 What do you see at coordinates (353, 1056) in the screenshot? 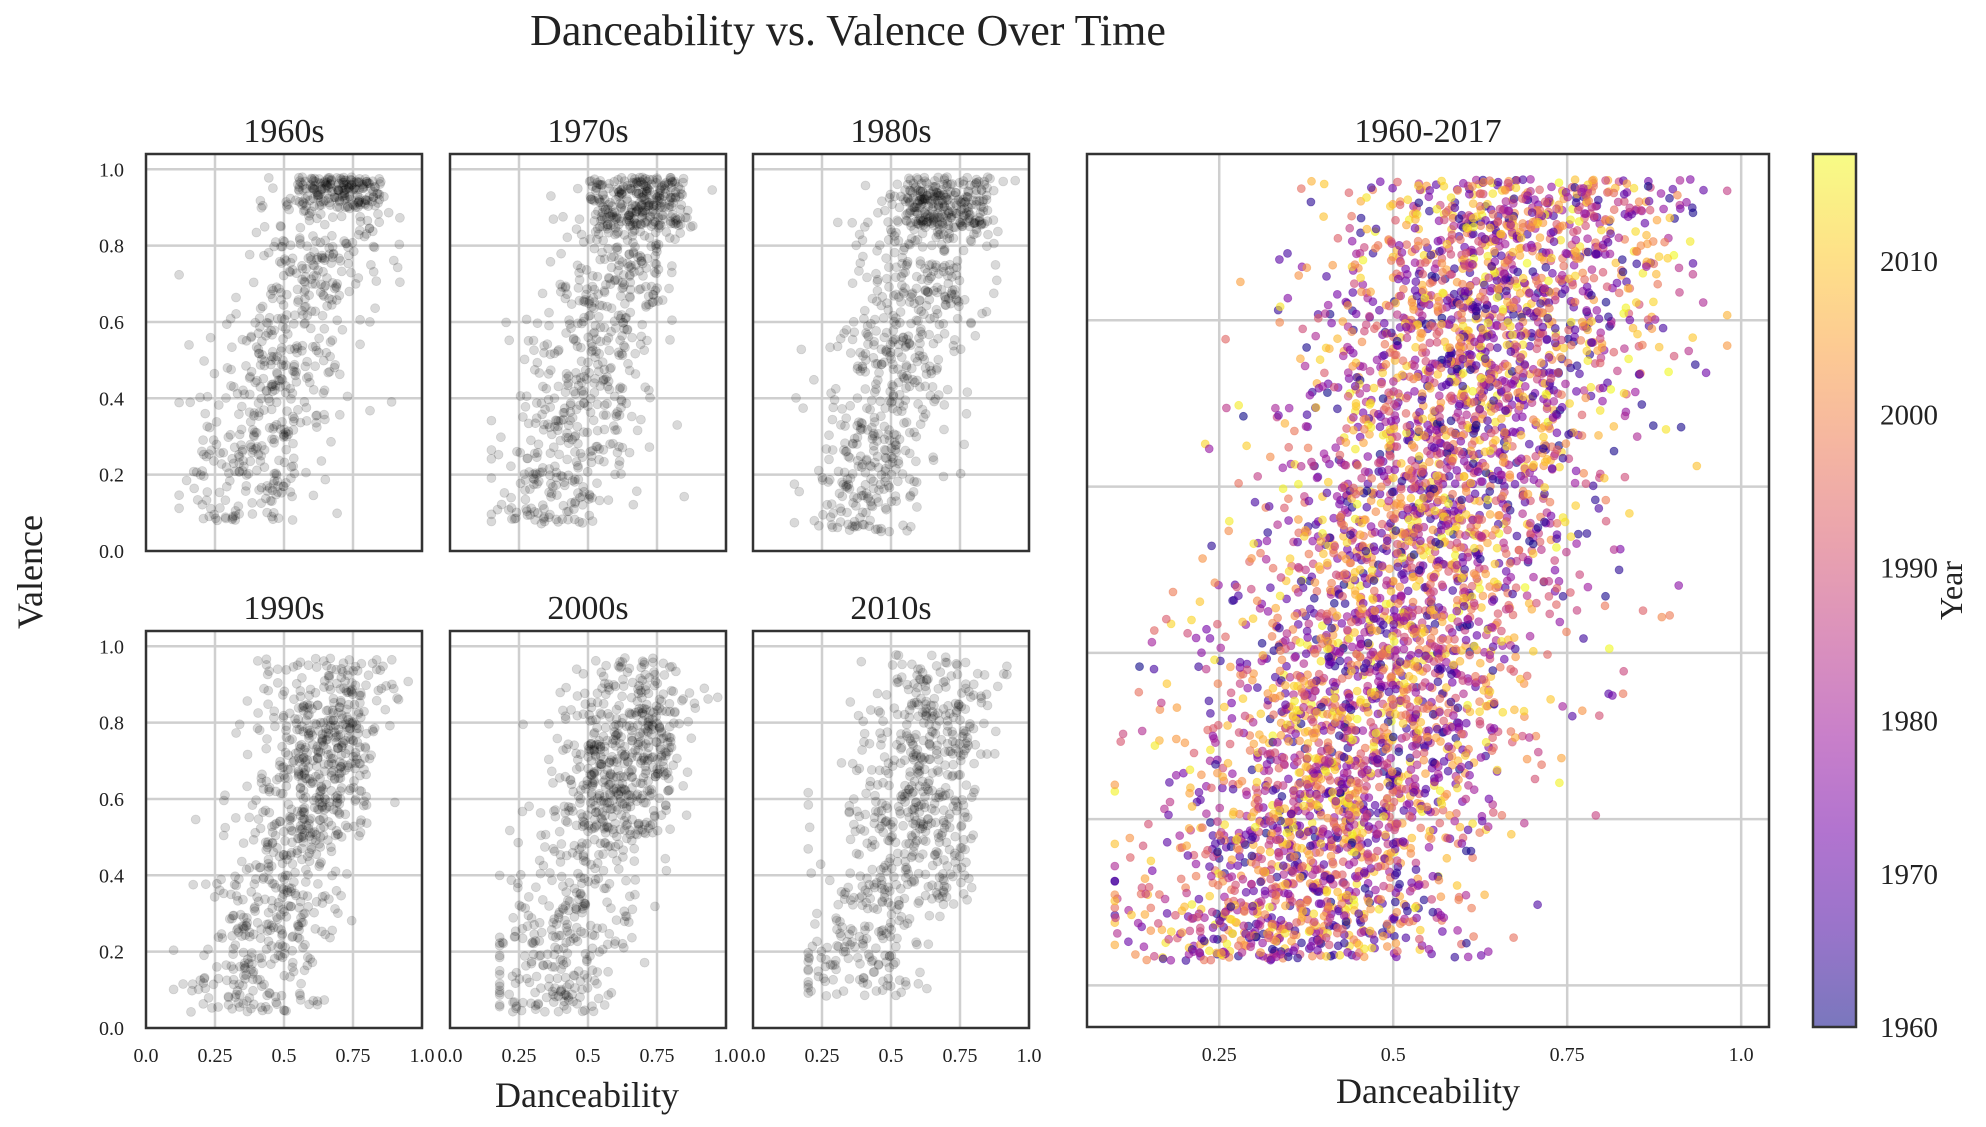
I see `x-tick-label: 0.75` at bounding box center [353, 1056].